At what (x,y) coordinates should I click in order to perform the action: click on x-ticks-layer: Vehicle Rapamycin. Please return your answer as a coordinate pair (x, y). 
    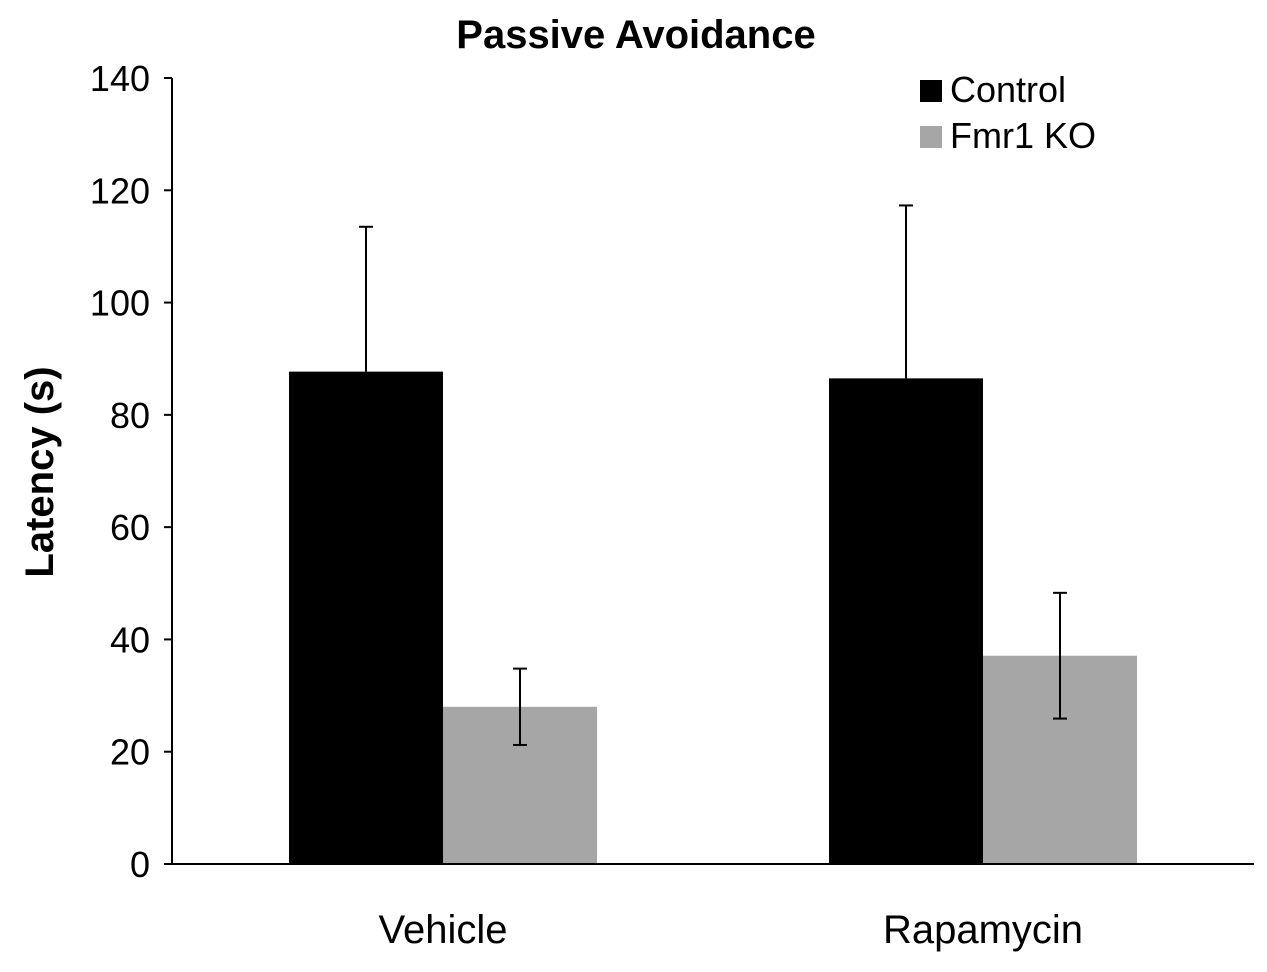
    Looking at the image, I should click on (731, 930).